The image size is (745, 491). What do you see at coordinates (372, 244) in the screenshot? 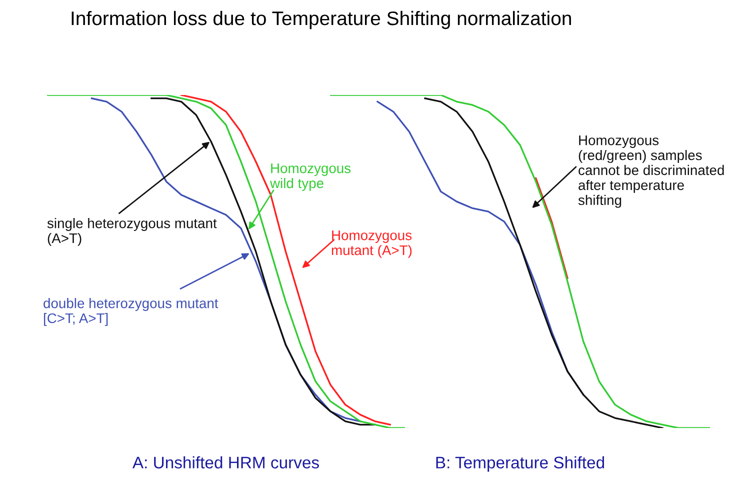
I see `annotation: Homozygous mutant (A>T)` at bounding box center [372, 244].